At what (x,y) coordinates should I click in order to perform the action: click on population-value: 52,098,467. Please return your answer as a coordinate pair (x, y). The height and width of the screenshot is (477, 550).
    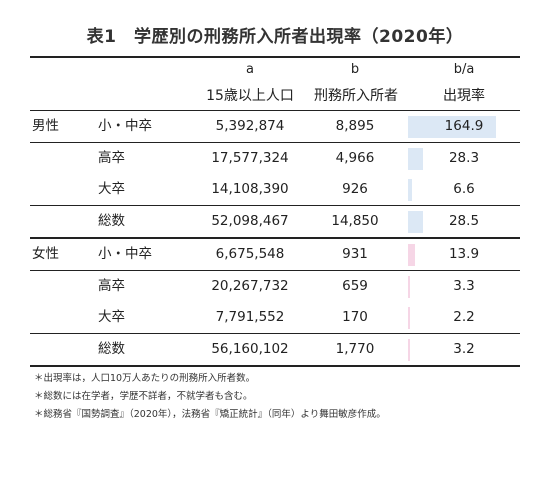
    Looking at the image, I should click on (250, 221).